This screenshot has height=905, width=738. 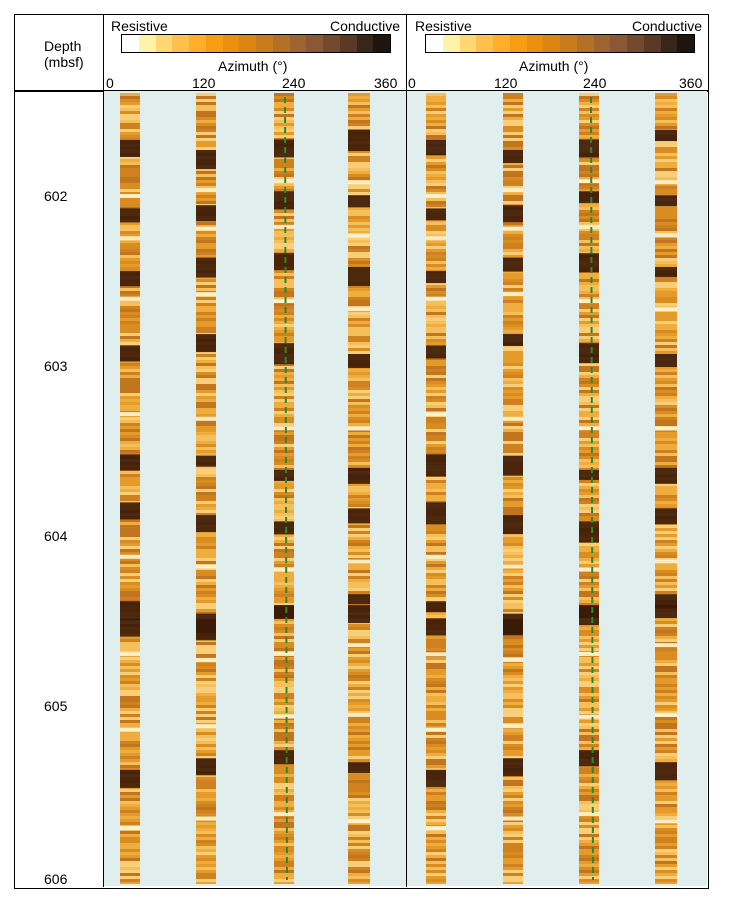 I want to click on resistive-band, so click(x=589, y=301).